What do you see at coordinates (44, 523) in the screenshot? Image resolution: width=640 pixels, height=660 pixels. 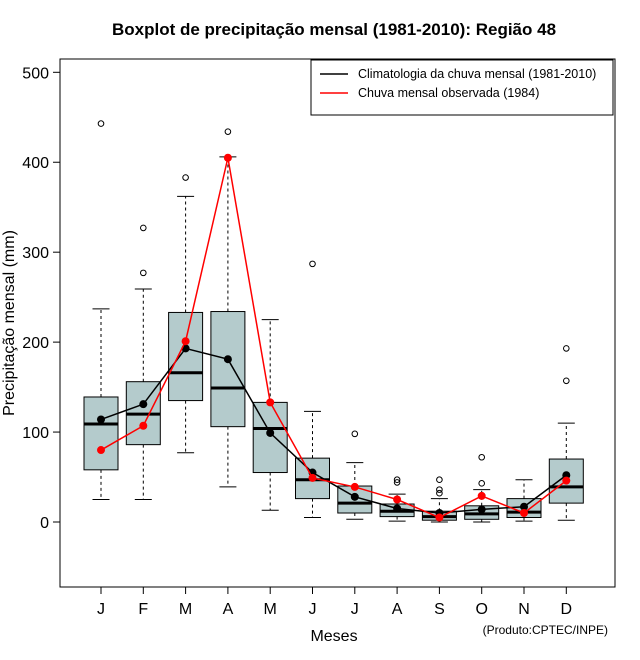 I see `y-tick-label-0: 0` at bounding box center [44, 523].